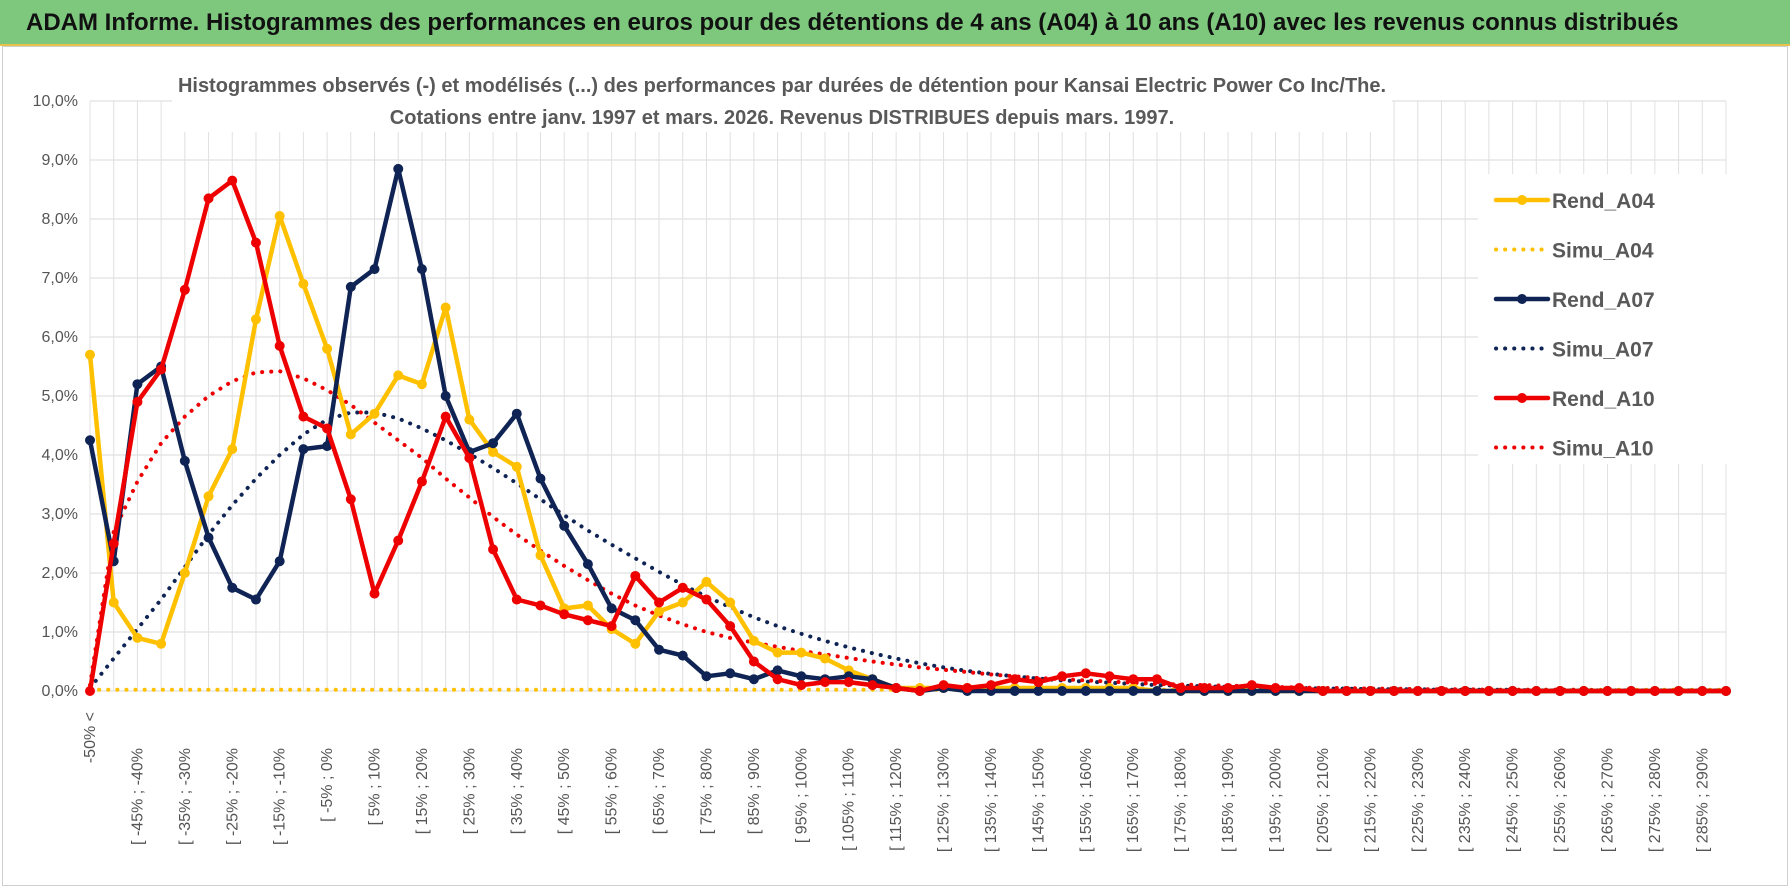  Describe the element at coordinates (1522, 398) in the screenshot. I see `legend-marker-Rend_A10` at that location.